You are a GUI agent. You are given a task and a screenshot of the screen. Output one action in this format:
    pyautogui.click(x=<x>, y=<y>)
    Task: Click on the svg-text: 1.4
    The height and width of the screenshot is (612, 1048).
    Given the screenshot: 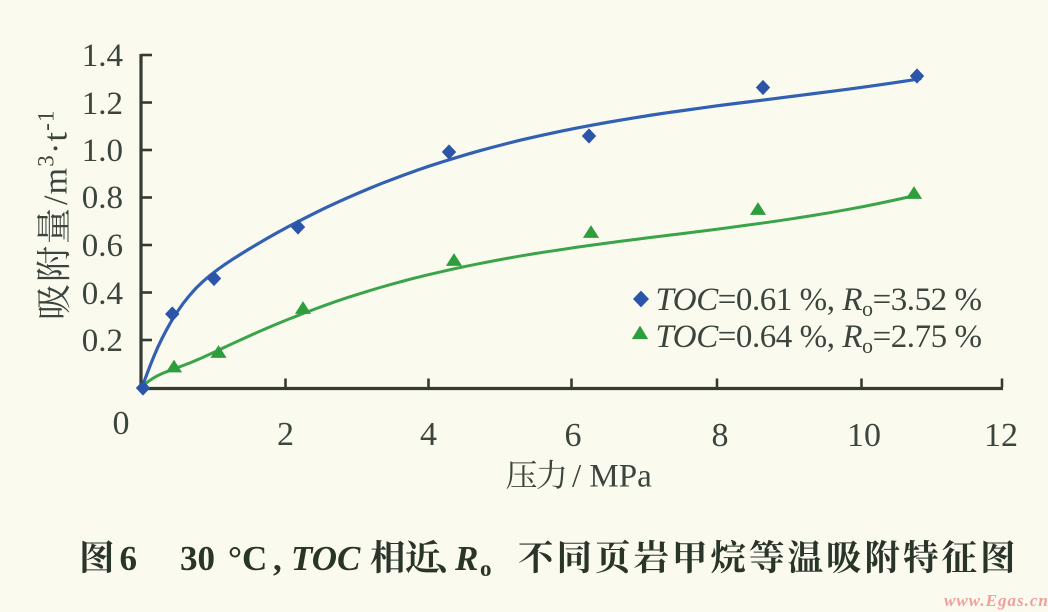 What is the action you would take?
    pyautogui.click(x=102, y=56)
    